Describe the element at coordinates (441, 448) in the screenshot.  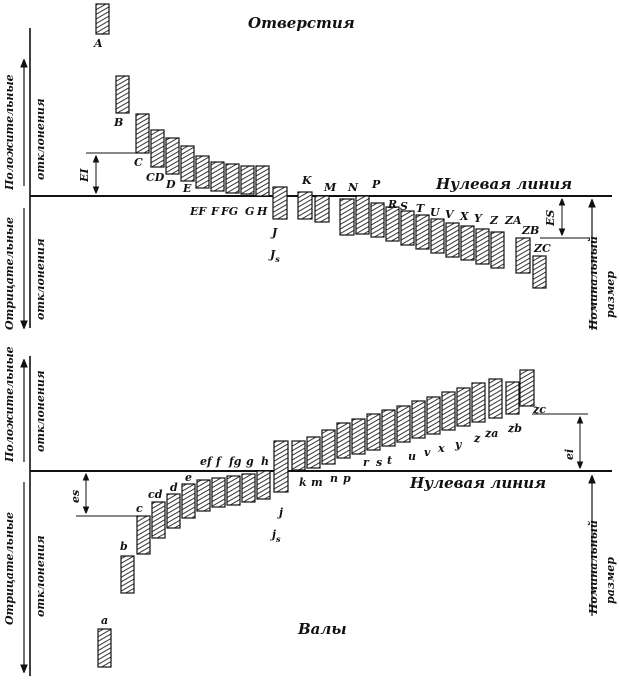
I see `shaft-letter-x: x` at that location.